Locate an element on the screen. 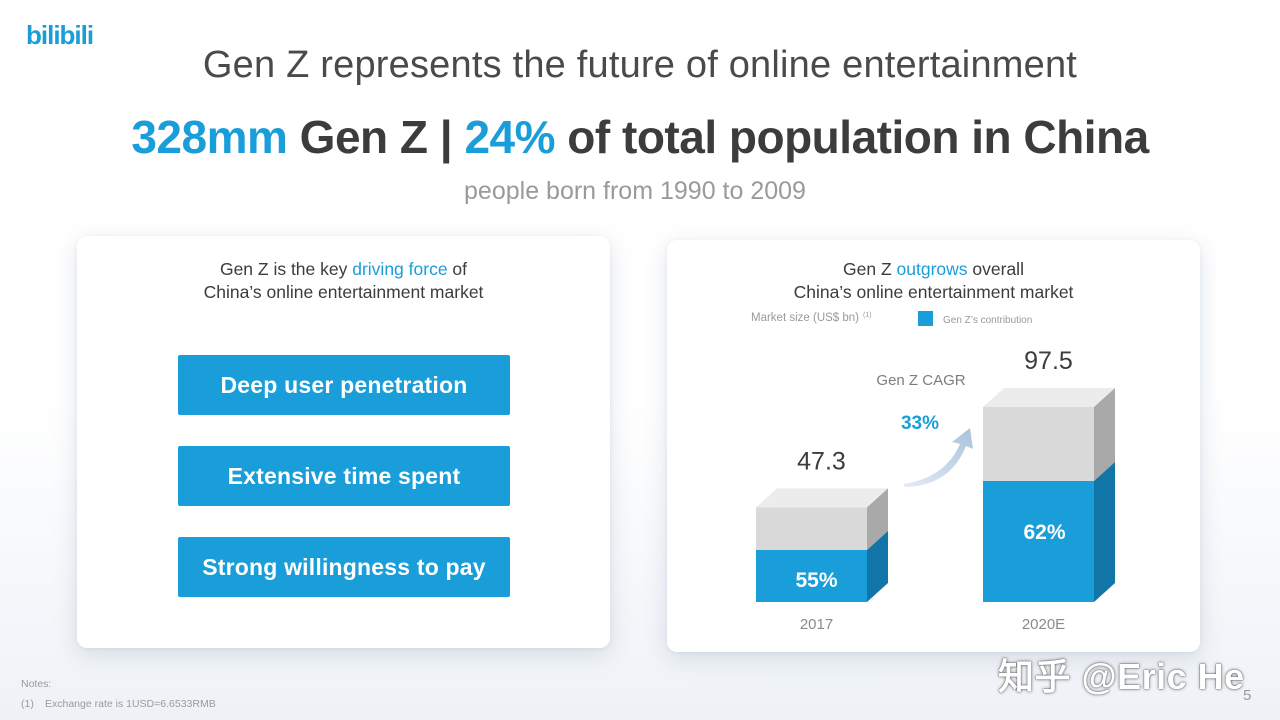 The height and width of the screenshot is (720, 1280). page-number: 5 is located at coordinates (1247, 695).